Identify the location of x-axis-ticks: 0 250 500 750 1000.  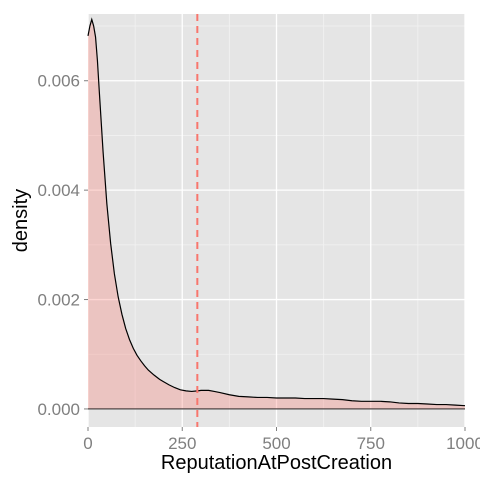
(281, 440).